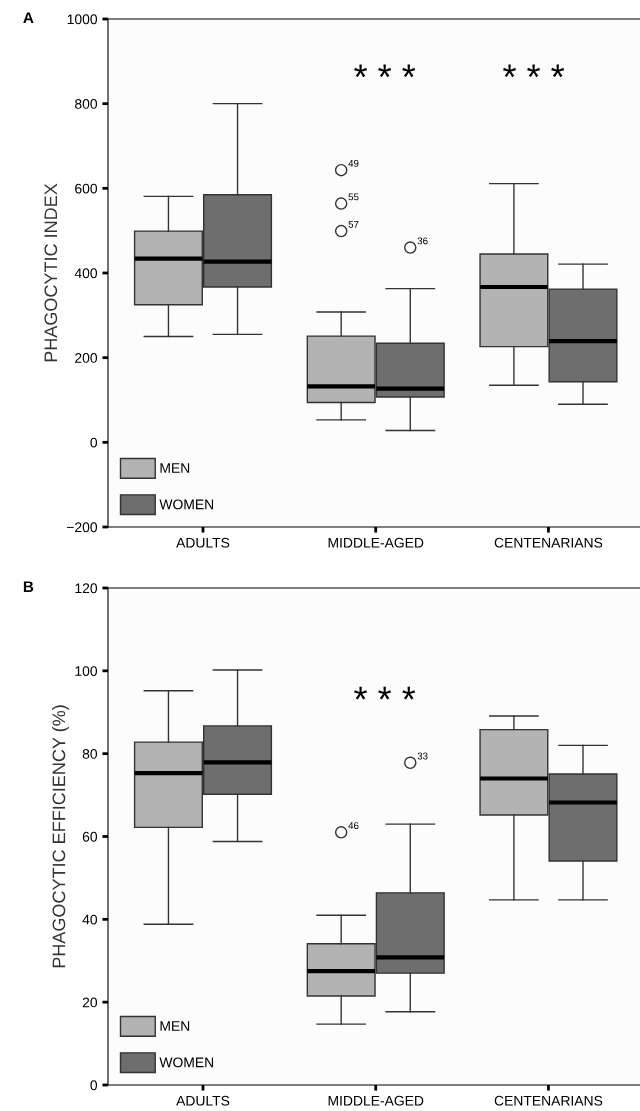 This screenshot has width=640, height=1111. Describe the element at coordinates (353, 826) in the screenshot. I see `annotation: 46` at that location.